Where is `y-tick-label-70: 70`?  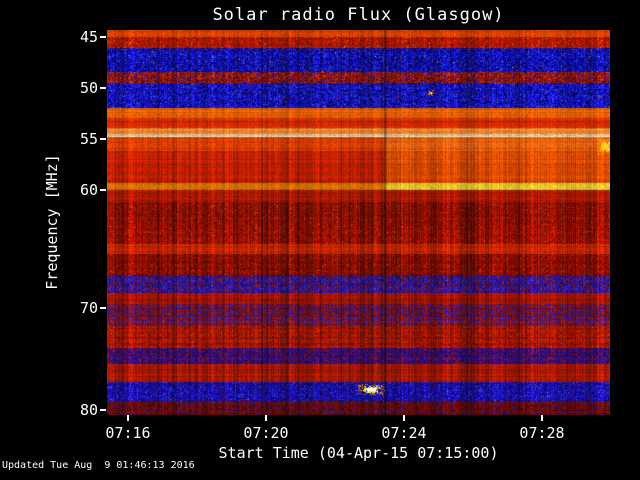
y-tick-label-70: 70 is located at coordinates (88, 308).